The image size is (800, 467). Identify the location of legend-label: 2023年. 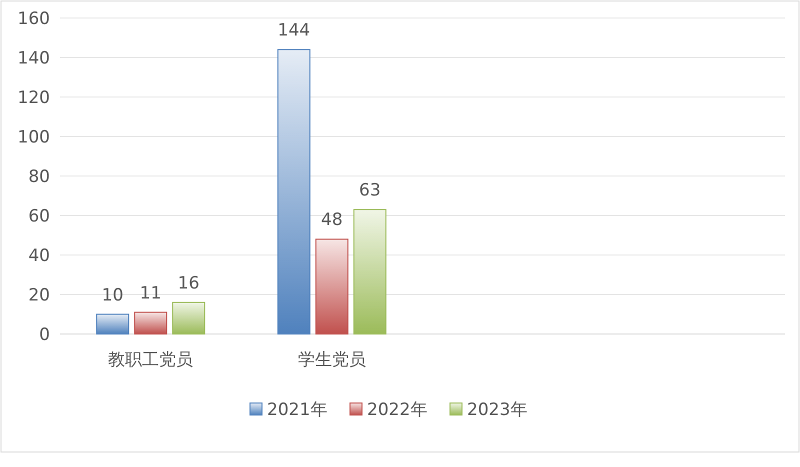
(497, 410).